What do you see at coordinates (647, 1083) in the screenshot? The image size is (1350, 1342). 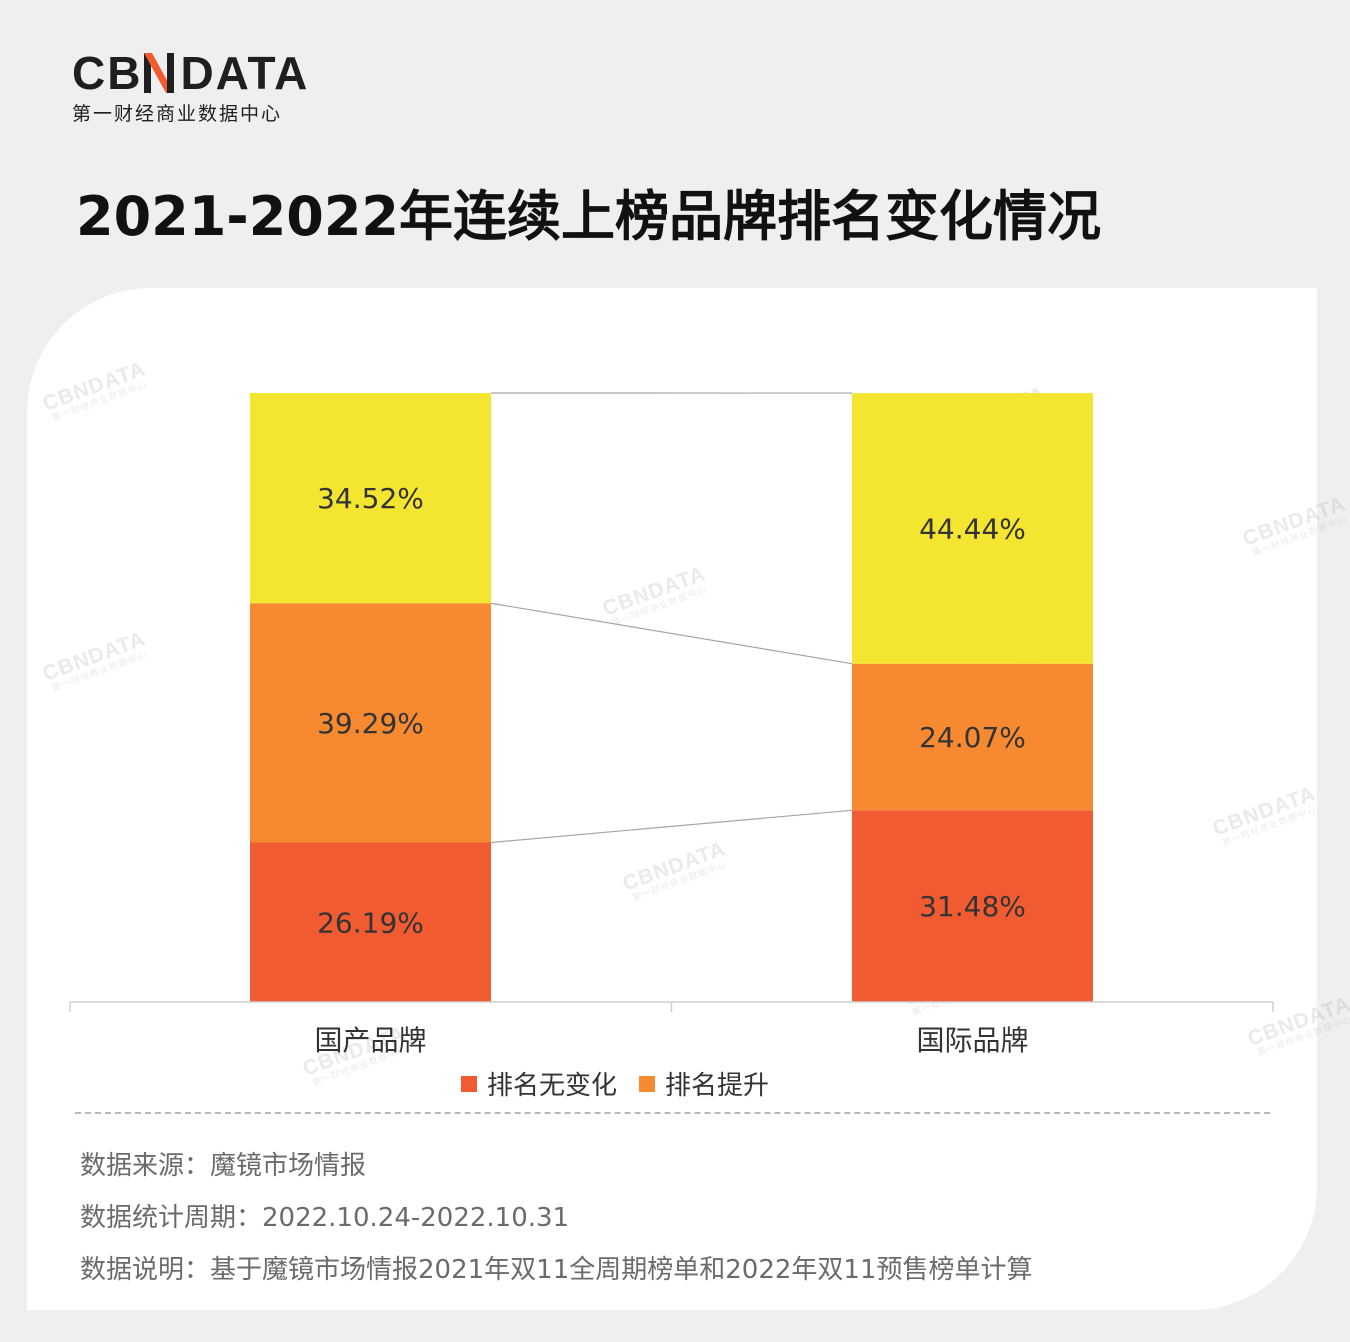 I see `legend-swatch-rank-up` at bounding box center [647, 1083].